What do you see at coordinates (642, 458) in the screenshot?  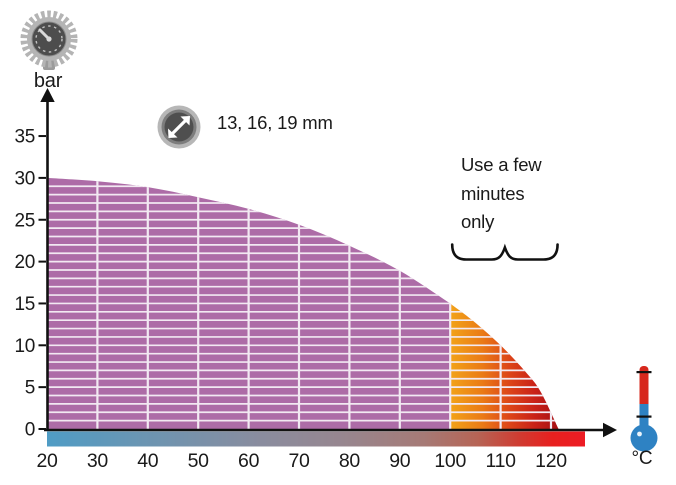 I see `x-axis-unit-label: °C` at bounding box center [642, 458].